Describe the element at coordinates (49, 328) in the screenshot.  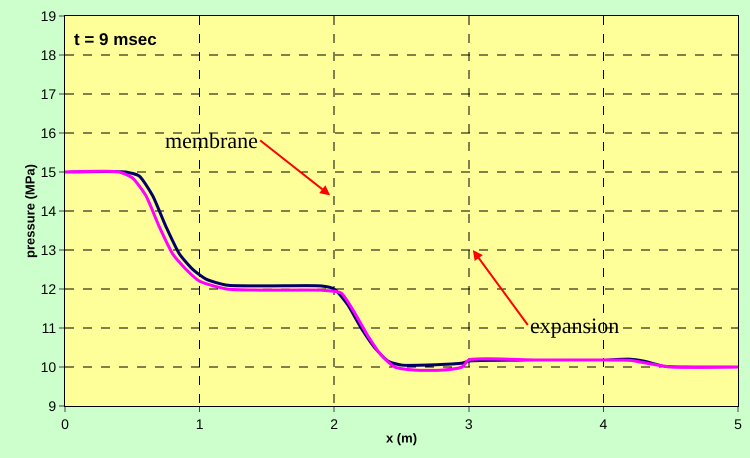
I see `y-tick-label: 11` at that location.